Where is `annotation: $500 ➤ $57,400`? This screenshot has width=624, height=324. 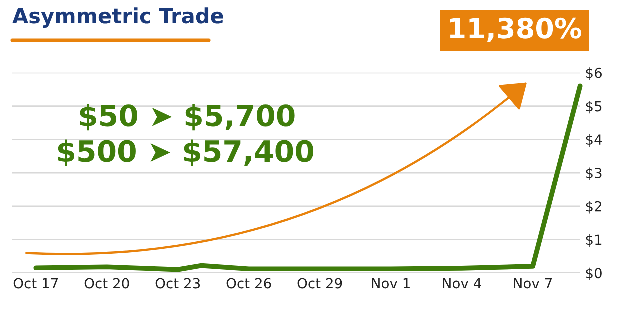 annotation: $500 ➤ $57,400 is located at coordinates (186, 153).